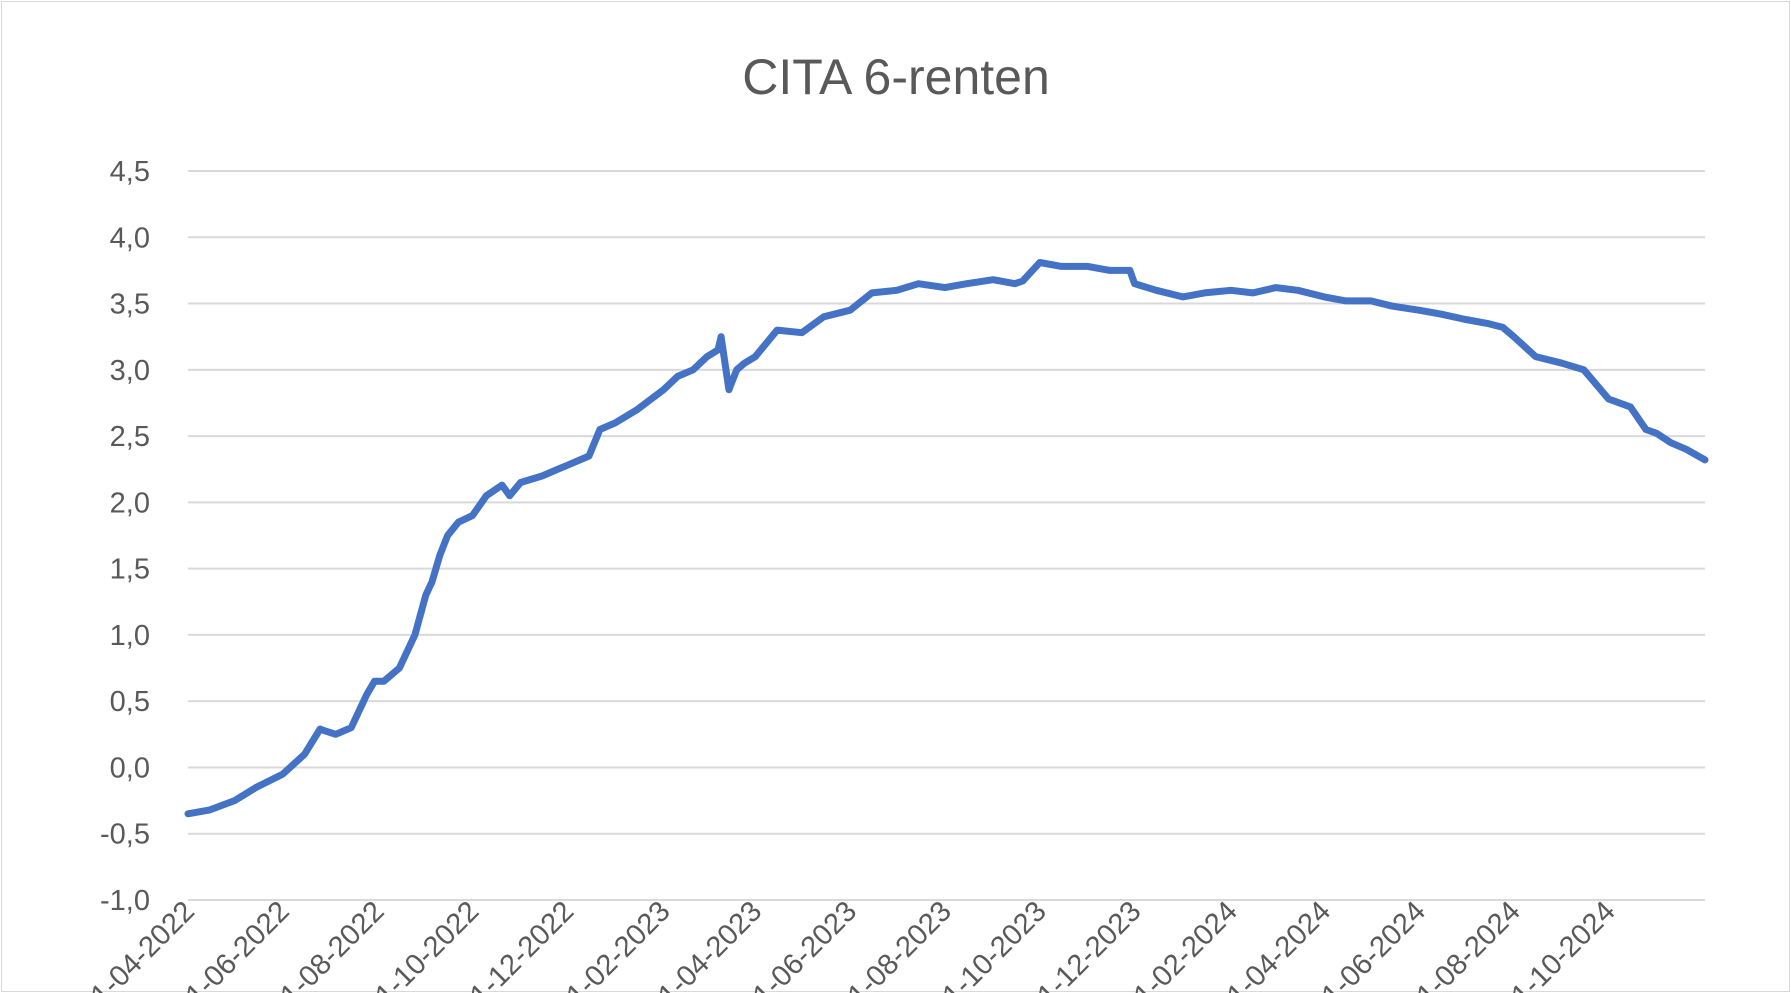 This screenshot has width=1791, height=993. I want to click on chart-title: CITA 6-renten, so click(896, 77).